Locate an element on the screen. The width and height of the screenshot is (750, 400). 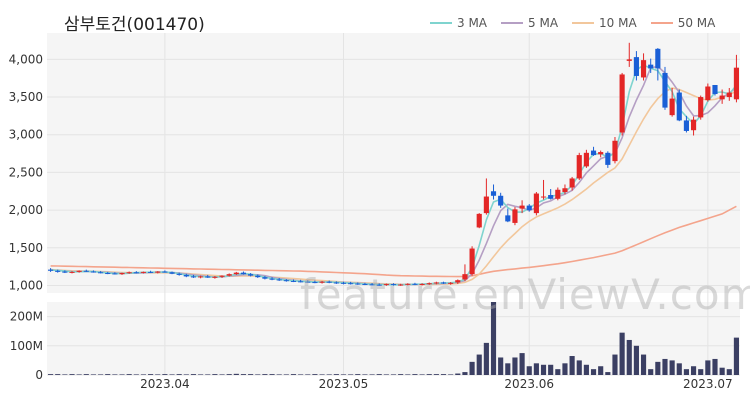
x-tick-label: 2023.06 is located at coordinates (529, 384).